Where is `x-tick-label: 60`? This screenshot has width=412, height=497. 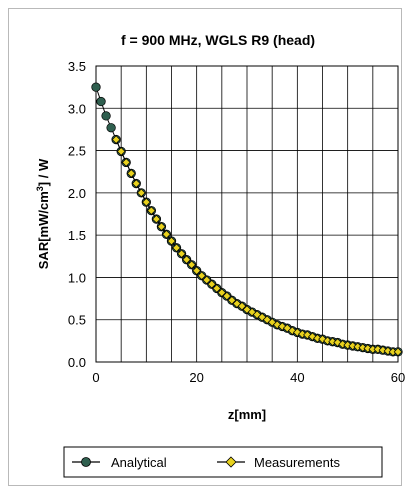 x-tick-label: 60 is located at coordinates (398, 377).